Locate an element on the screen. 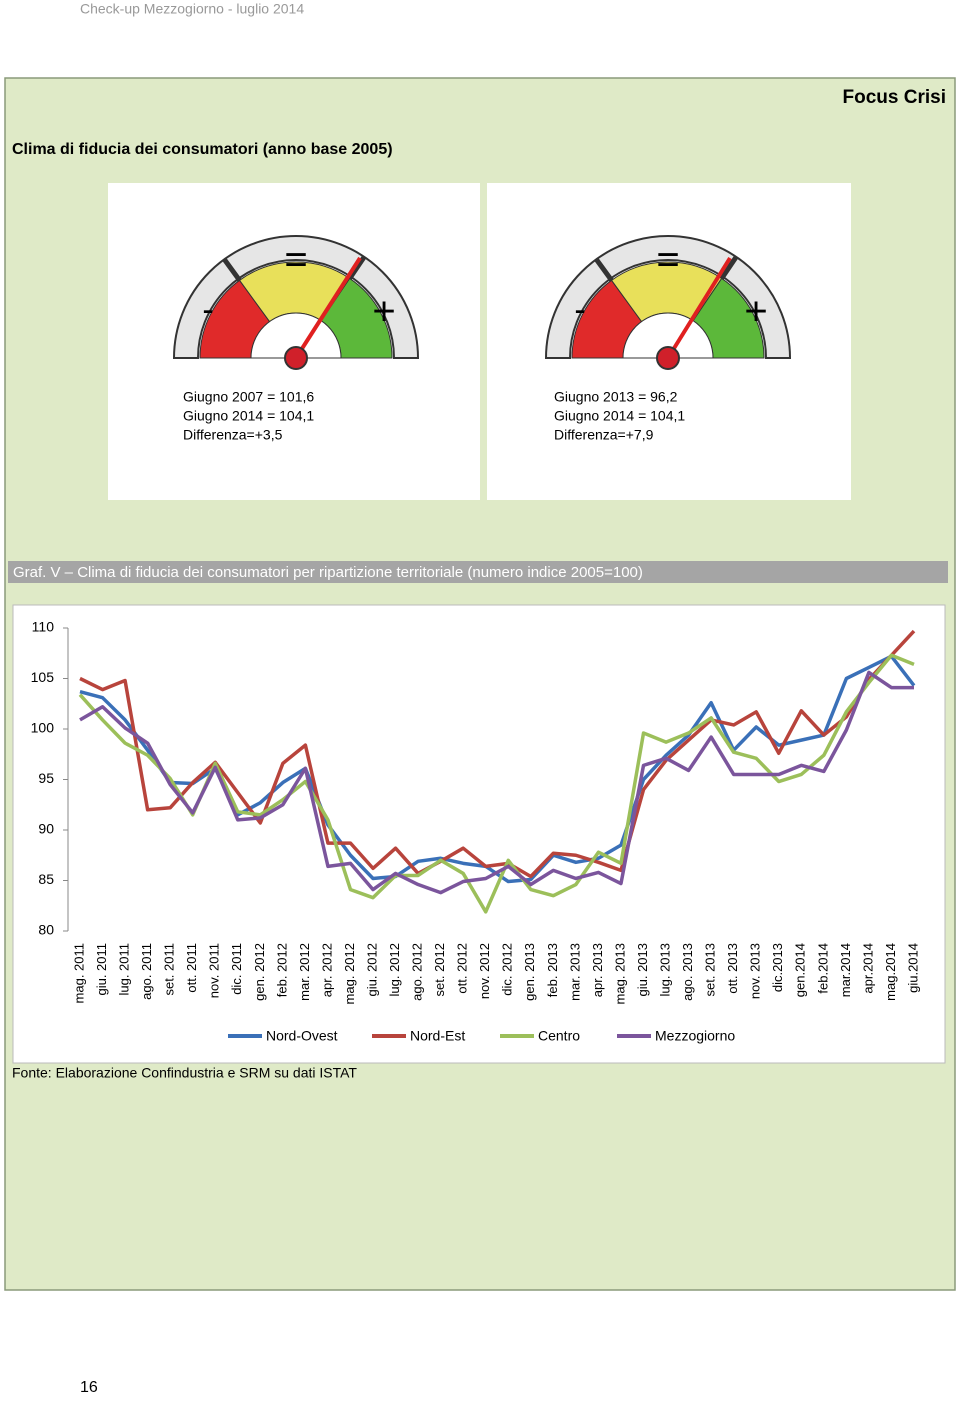  x-tick-label: ago. 2011 is located at coordinates (146, 971).